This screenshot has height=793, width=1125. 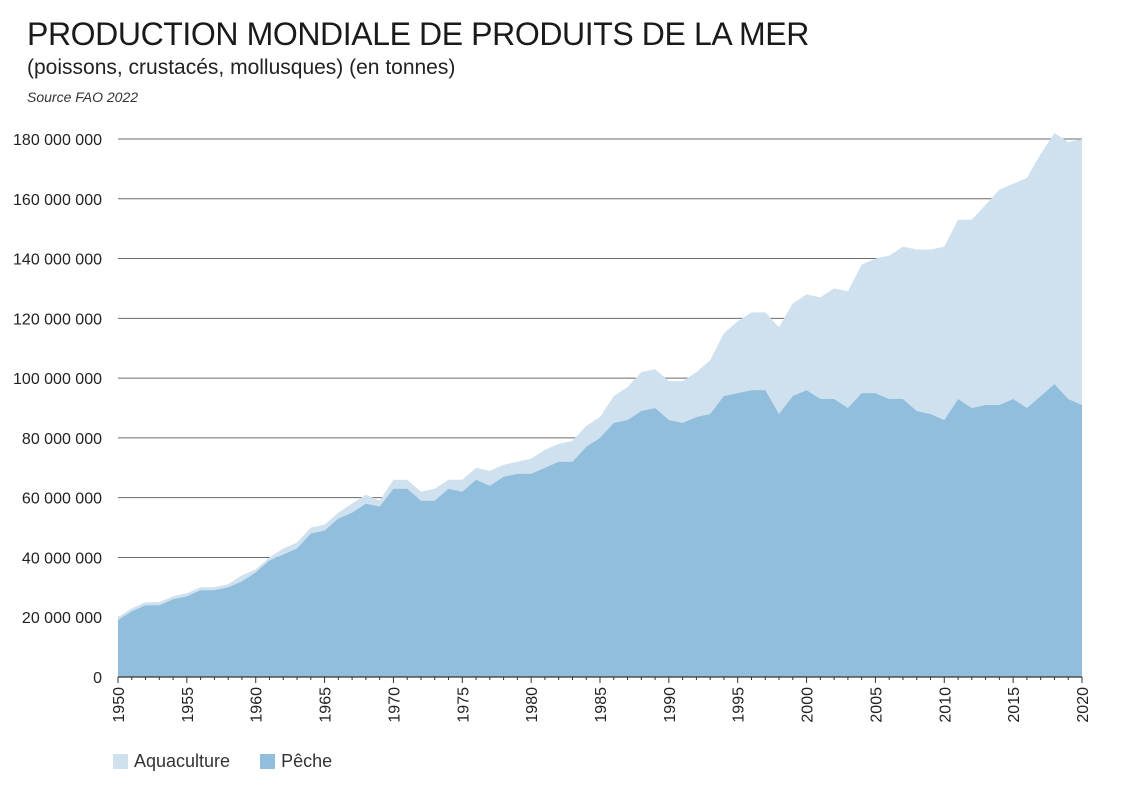 I want to click on x-tick-label: 1960, so click(x=257, y=705).